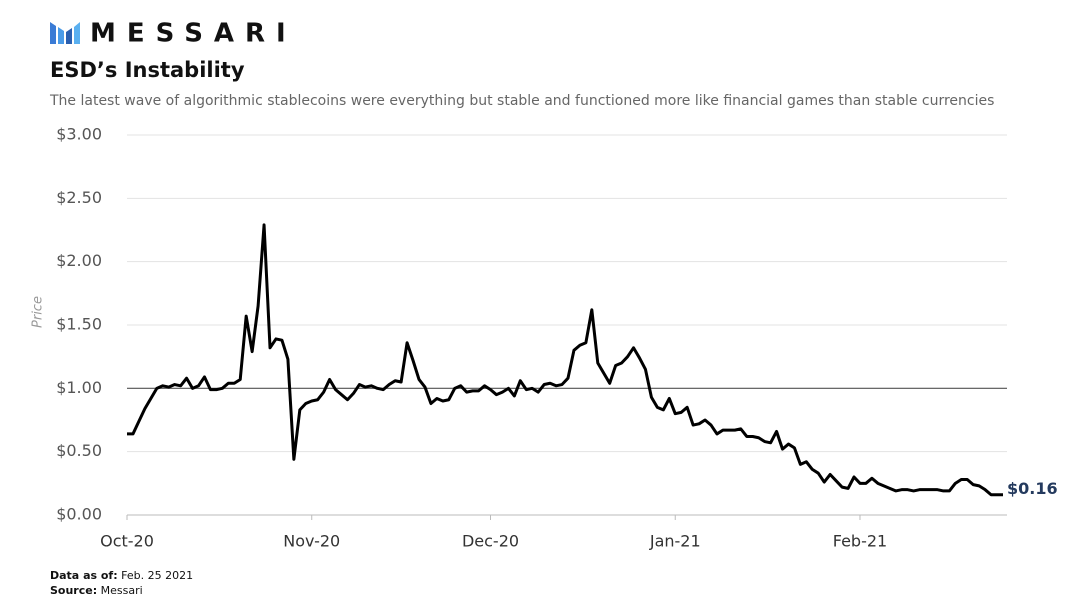 The height and width of the screenshot is (608, 1080). I want to click on y-tick-label: $1.50, so click(79, 324).